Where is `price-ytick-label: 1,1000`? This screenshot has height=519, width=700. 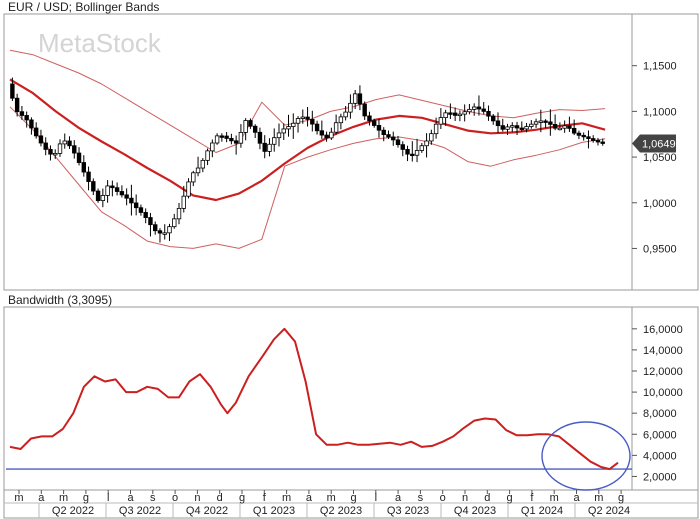
price-ytick-label: 1,1000 is located at coordinates (660, 112).